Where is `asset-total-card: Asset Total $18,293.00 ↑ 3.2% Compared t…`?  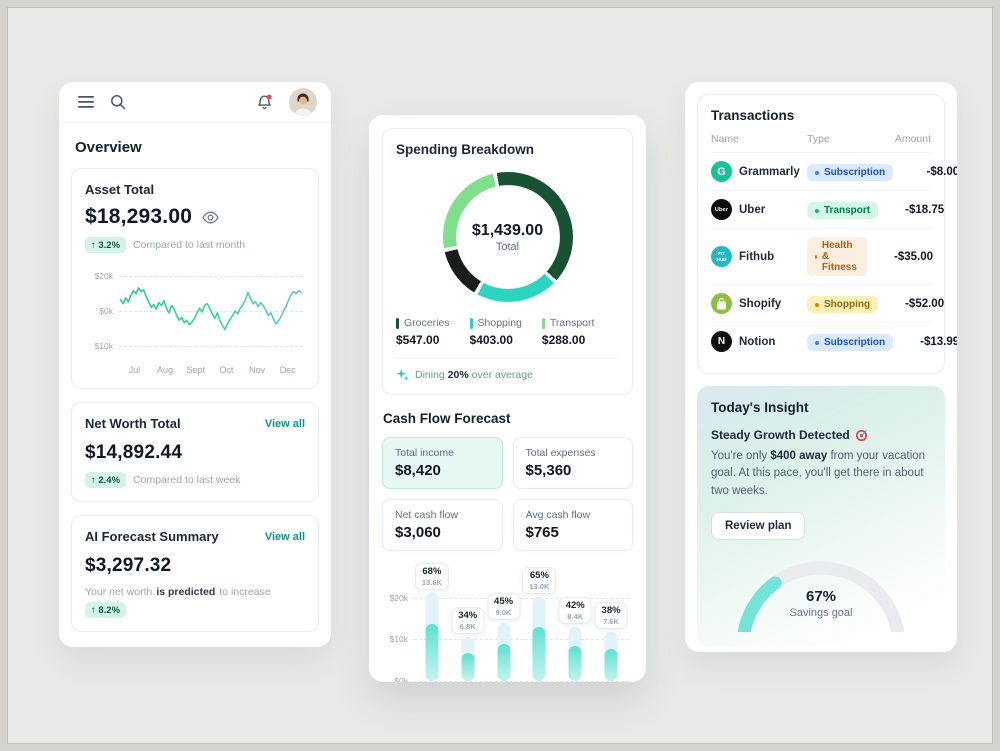
asset-total-card: Asset Total $18,293.00 ↑ 3.2% Compared t… is located at coordinates (195, 278).